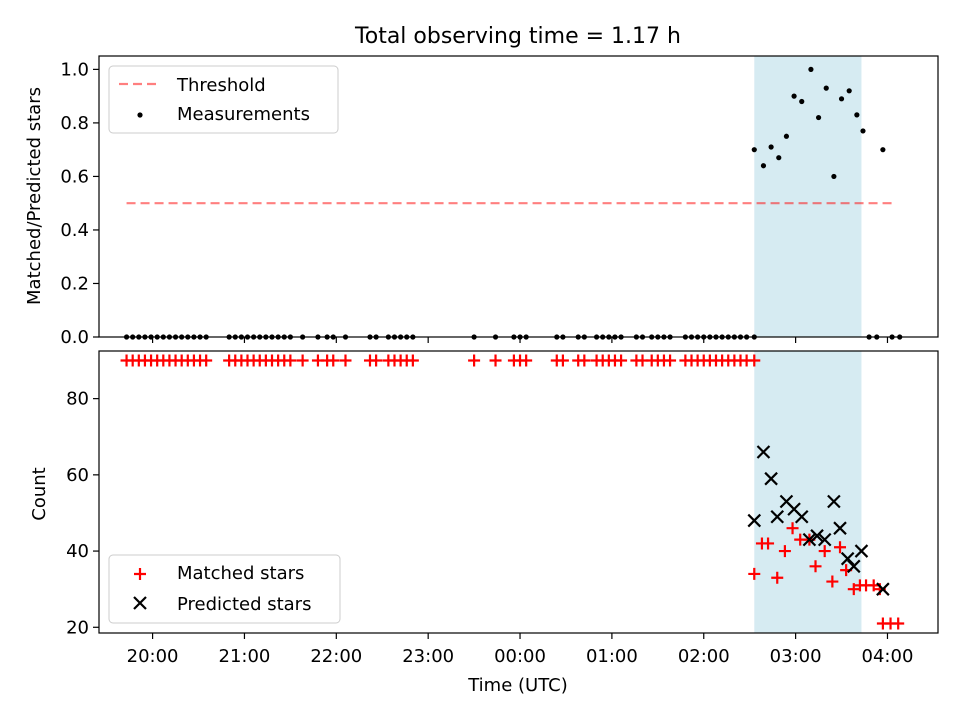 Image resolution: width=960 pixels, height=724 pixels. What do you see at coordinates (74, 176) in the screenshot?
I see `top-y-tick-label: 0.6` at bounding box center [74, 176].